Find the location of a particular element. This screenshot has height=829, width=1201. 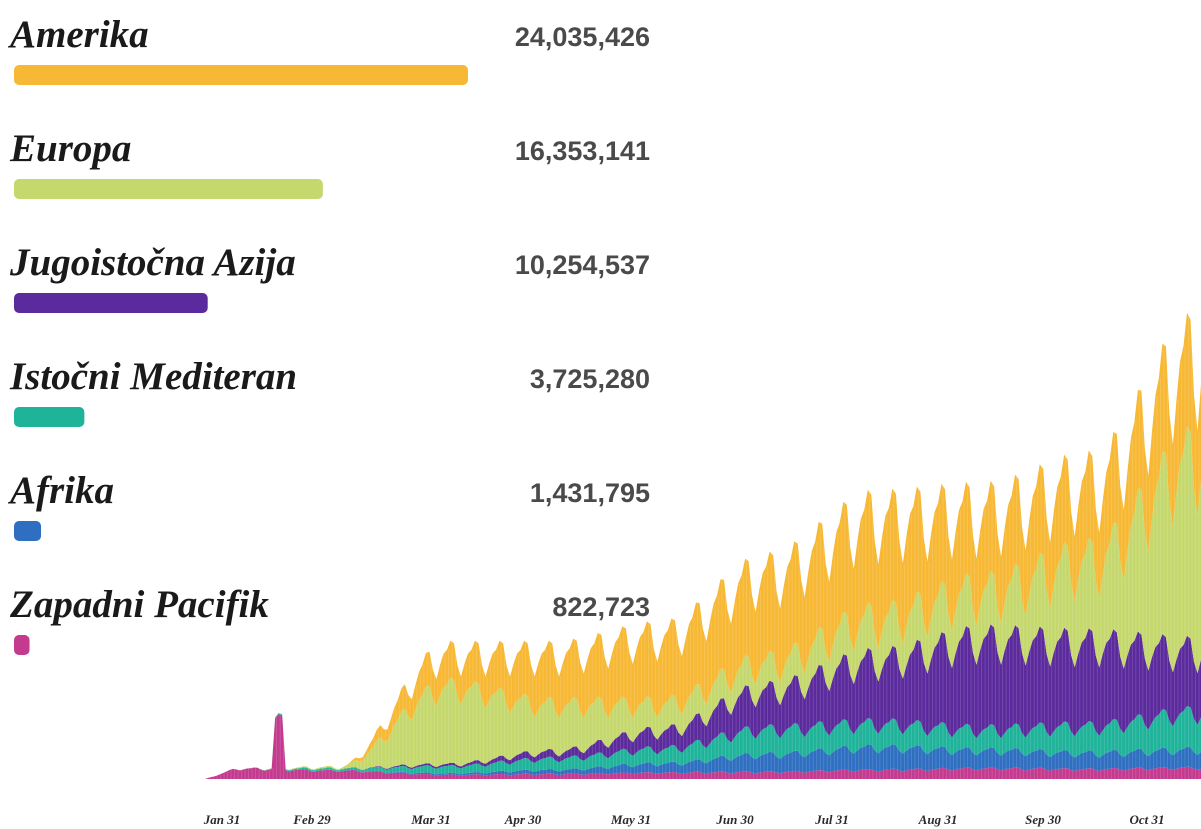

legend-total-europa: 16,353,141 is located at coordinates (582, 151).